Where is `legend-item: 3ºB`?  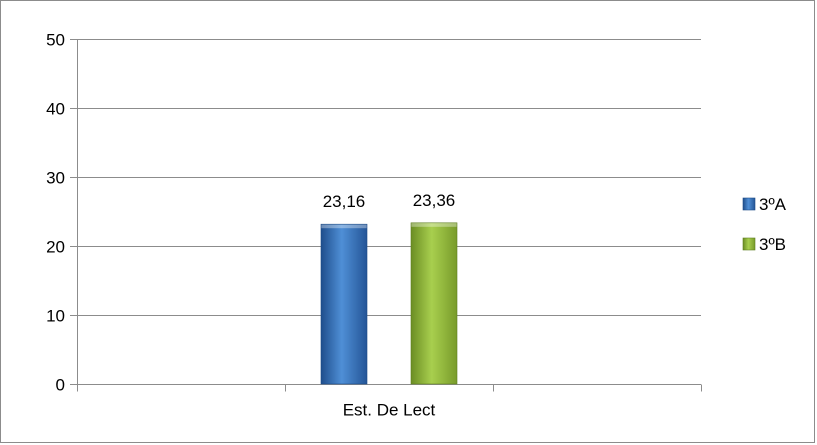
legend-item: 3ºB is located at coordinates (764, 244).